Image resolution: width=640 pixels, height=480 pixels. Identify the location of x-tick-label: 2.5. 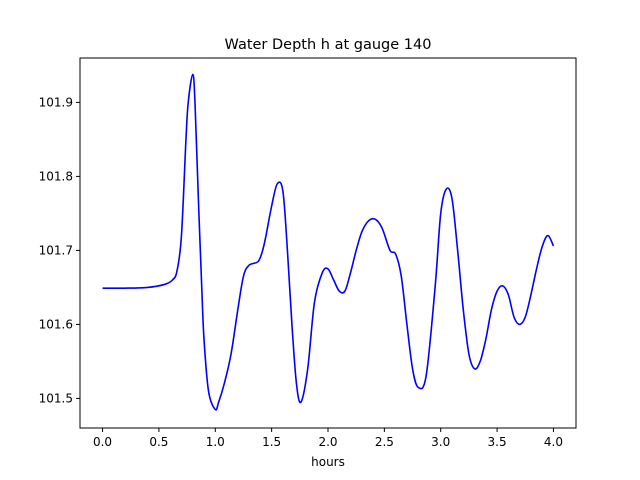
(384, 442).